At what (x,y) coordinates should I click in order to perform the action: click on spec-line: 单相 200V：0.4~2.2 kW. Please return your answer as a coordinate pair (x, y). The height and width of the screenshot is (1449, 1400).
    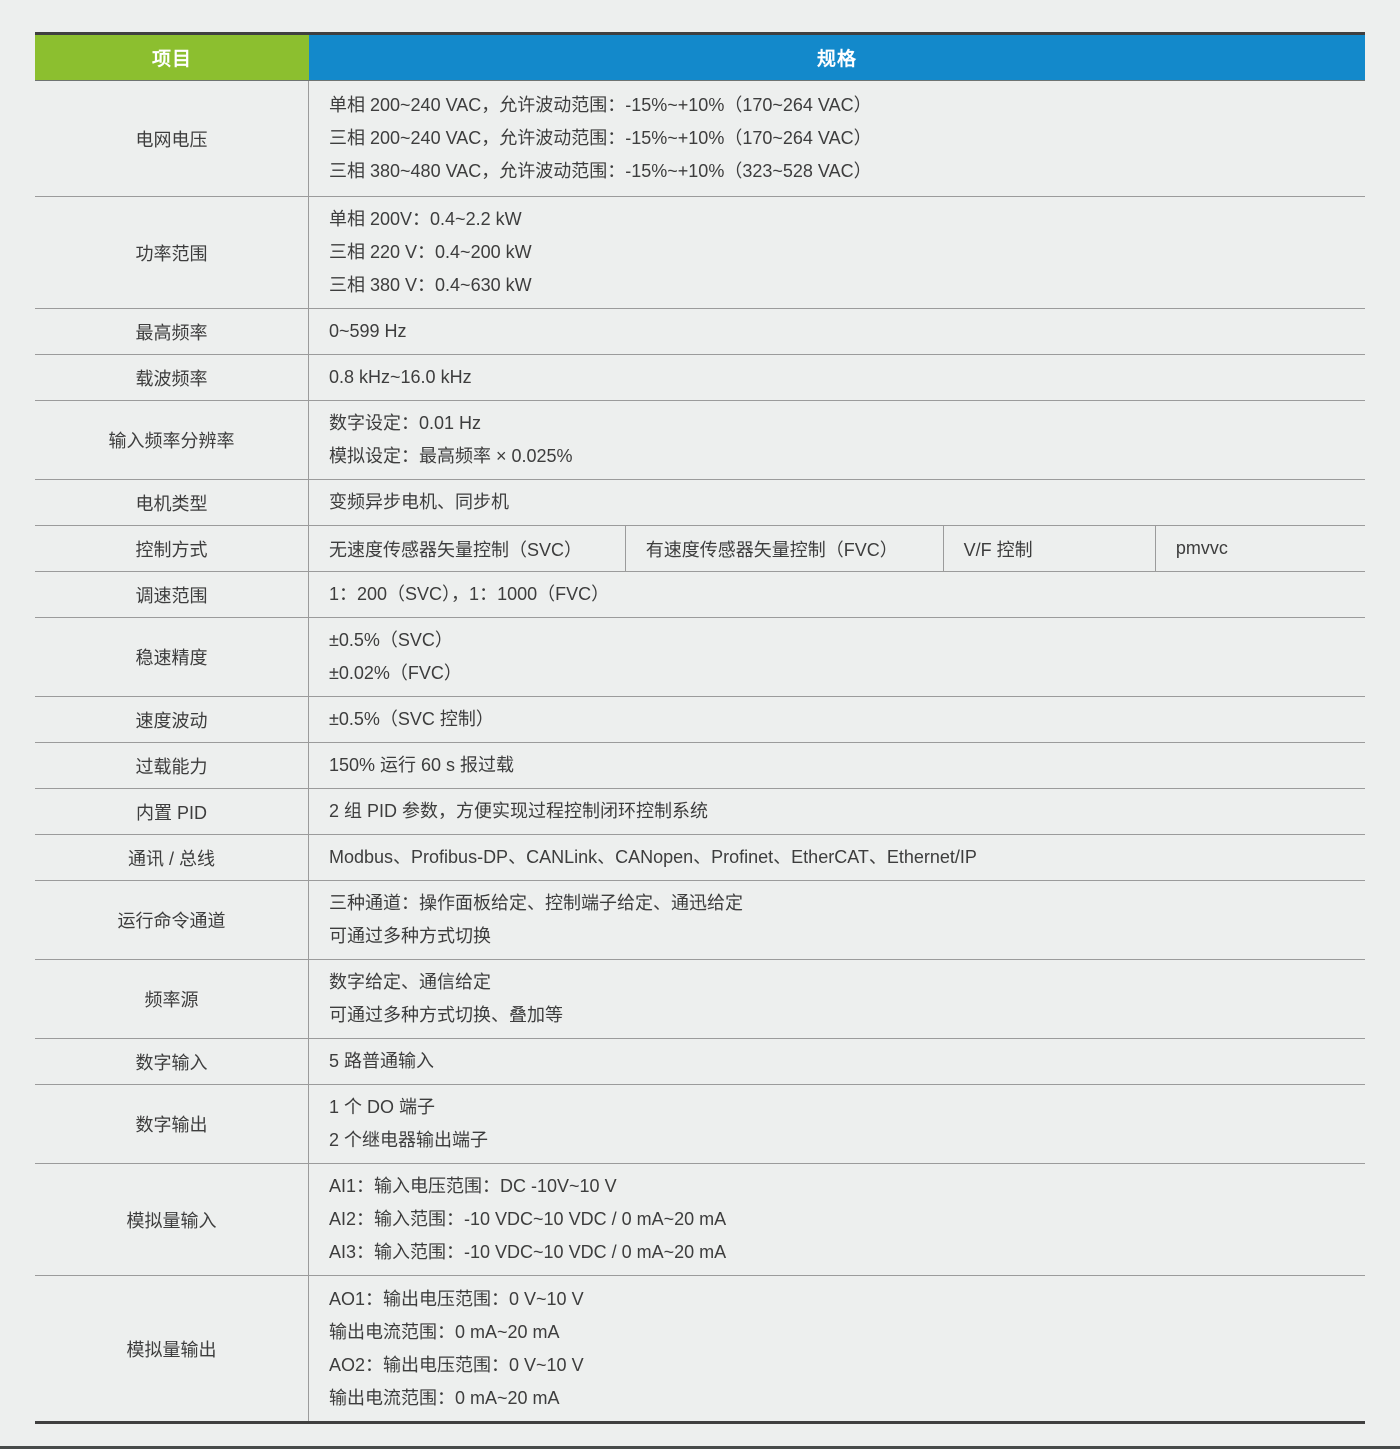
    Looking at the image, I should click on (425, 219).